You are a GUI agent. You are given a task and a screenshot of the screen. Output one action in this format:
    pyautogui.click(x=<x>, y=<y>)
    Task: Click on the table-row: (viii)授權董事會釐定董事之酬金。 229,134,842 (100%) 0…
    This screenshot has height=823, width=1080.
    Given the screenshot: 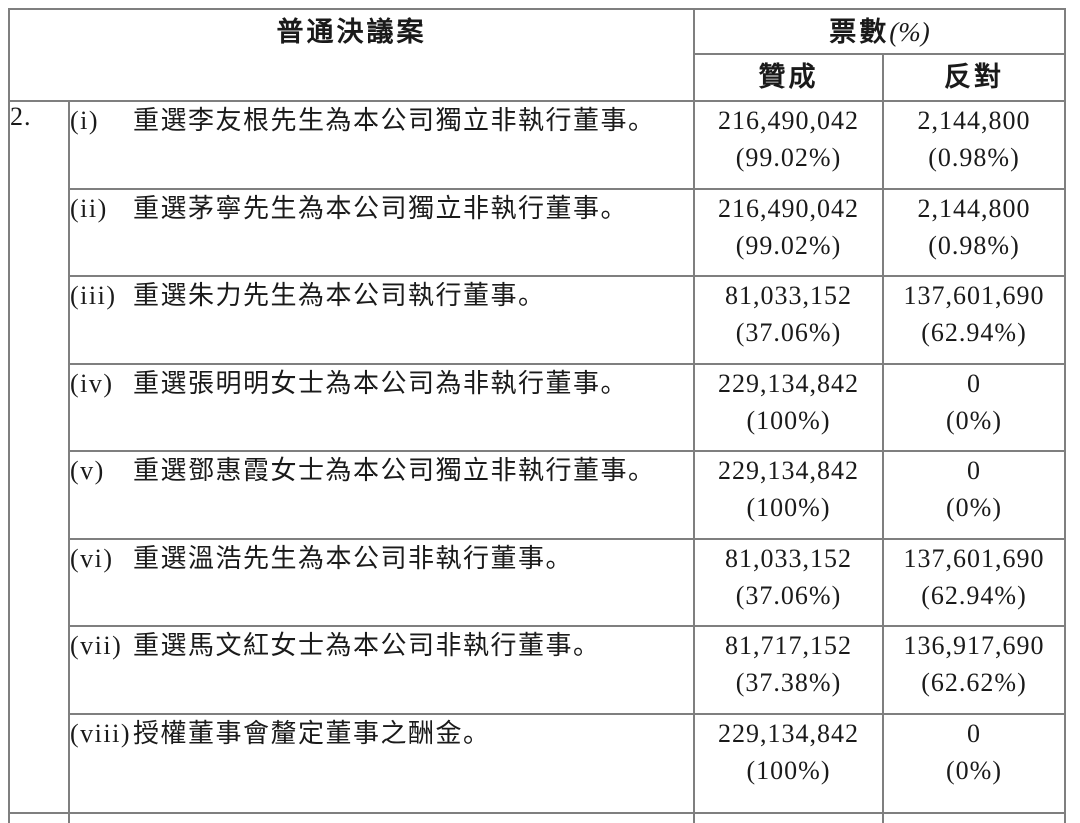 What is the action you would take?
    pyautogui.click(x=538, y=763)
    